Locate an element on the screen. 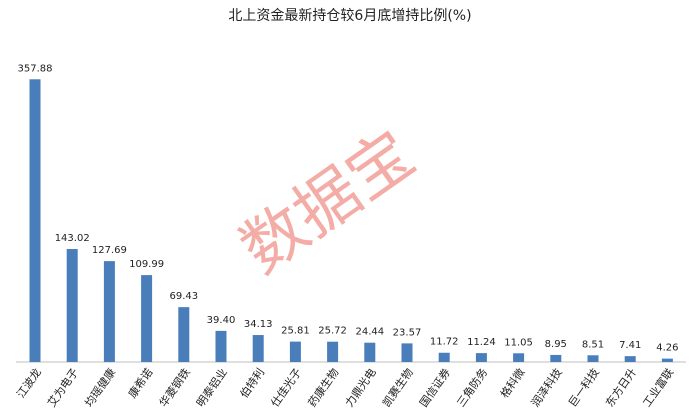  value-label: 357.88 is located at coordinates (35, 68).